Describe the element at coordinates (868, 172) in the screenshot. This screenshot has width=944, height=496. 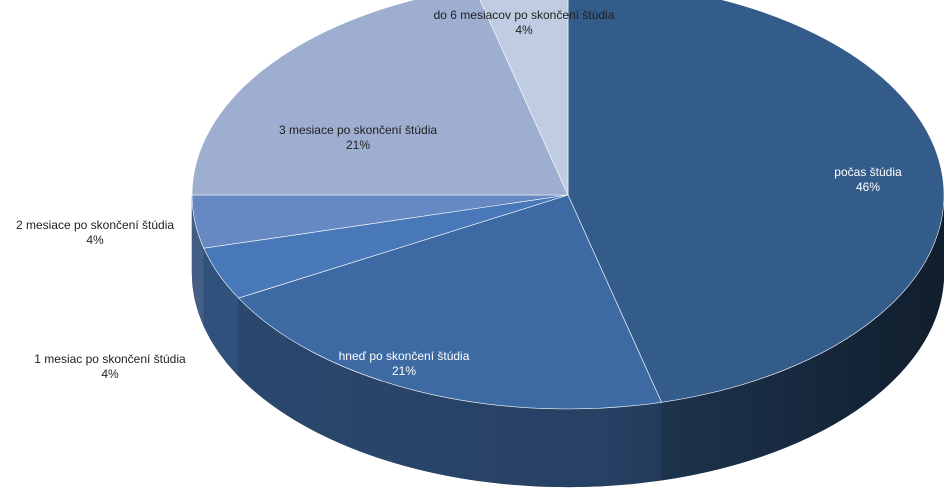
I see `slice-label-0: počas štúdia` at that location.